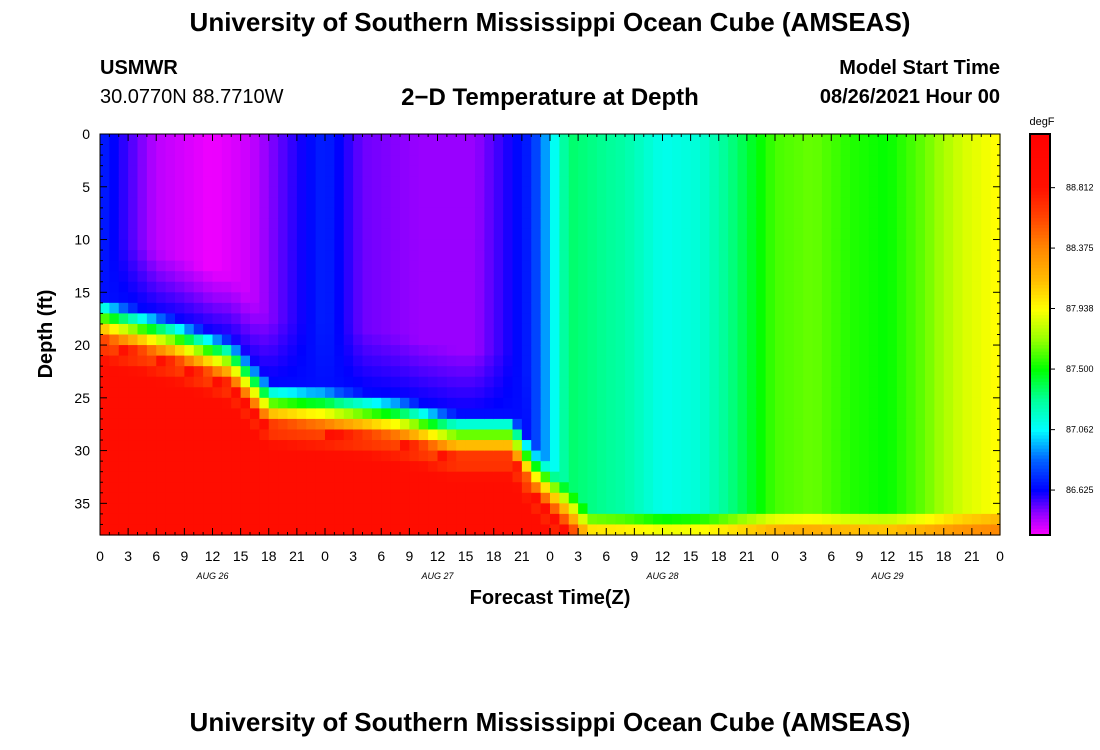 This screenshot has width=1100, height=750. Describe the element at coordinates (241, 556) in the screenshot. I see `x-tick-label: 15` at that location.